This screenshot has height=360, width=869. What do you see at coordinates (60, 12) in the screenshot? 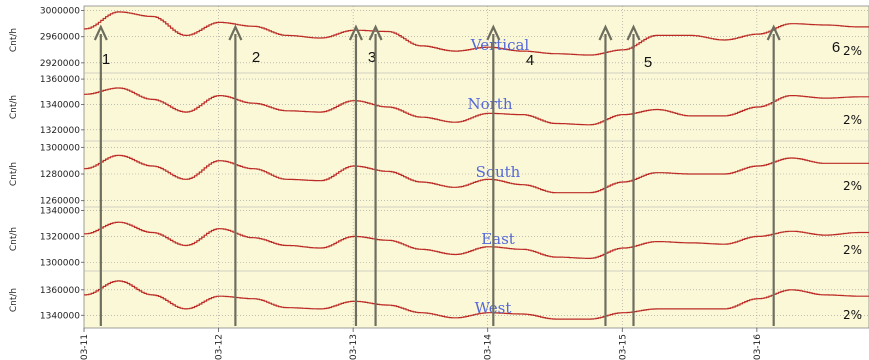
I see `y-tick-label: 3000000` at bounding box center [60, 12].